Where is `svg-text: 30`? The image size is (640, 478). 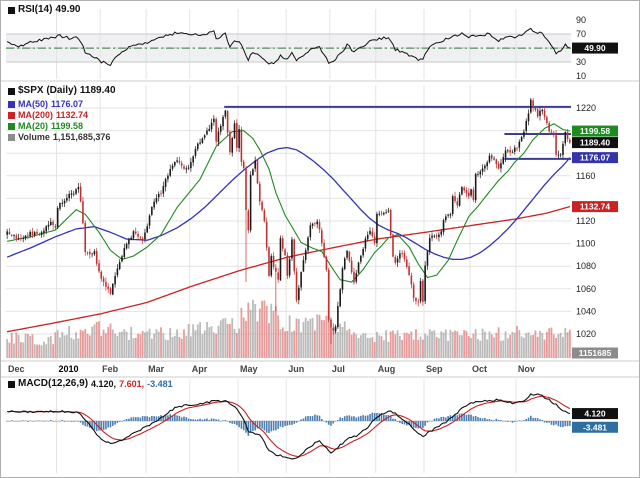 svg-text: 30 is located at coordinates (581, 62).